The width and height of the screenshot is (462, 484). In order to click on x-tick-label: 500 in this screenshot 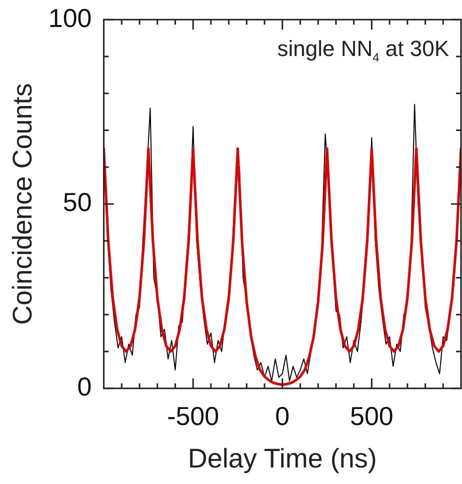, I will do `click(372, 416)`.